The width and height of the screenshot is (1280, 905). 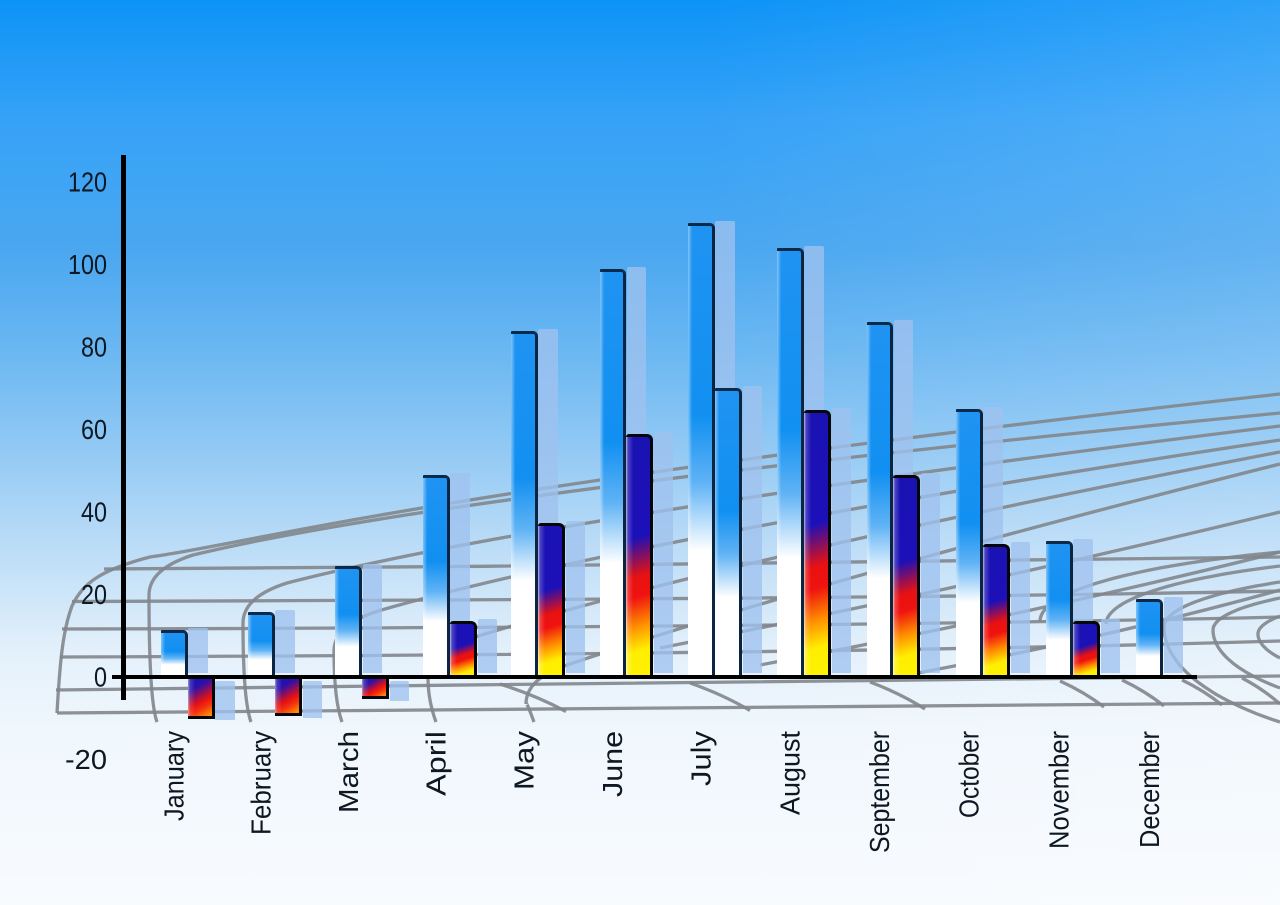 I want to click on svg-text: 40, so click(x=94, y=512).